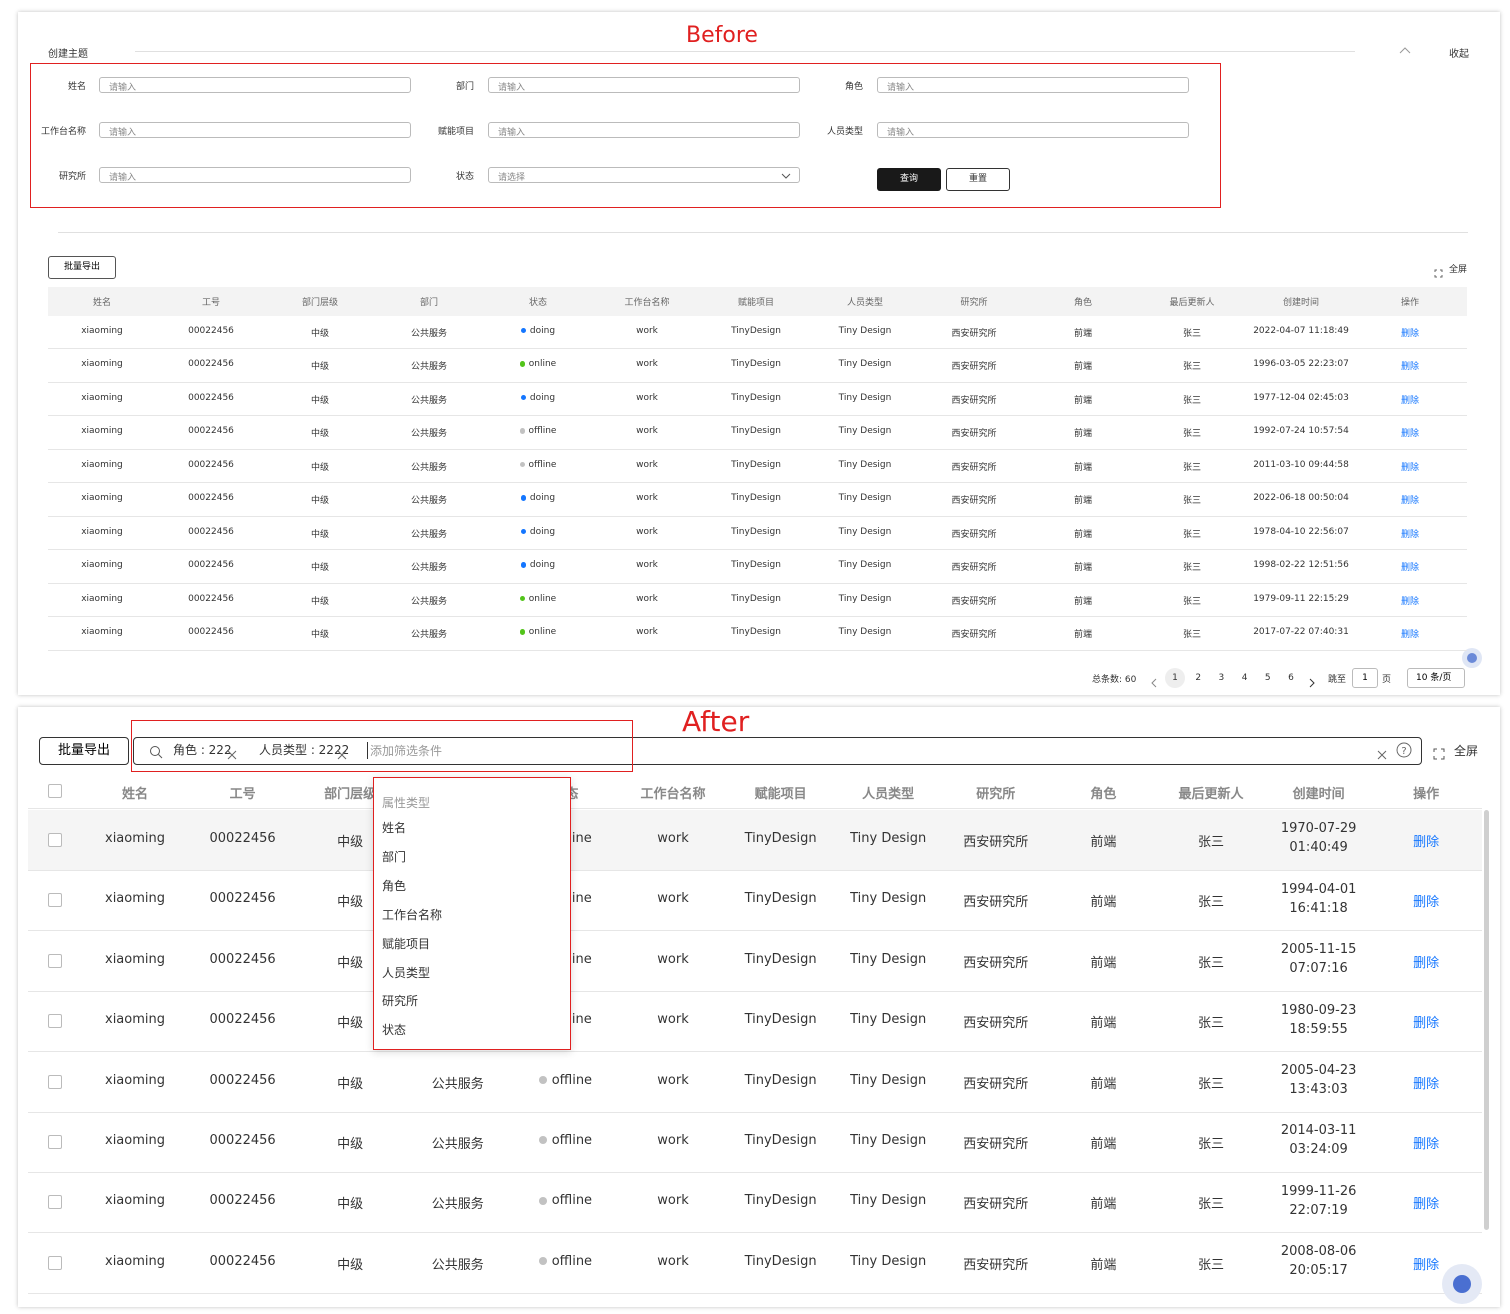 This screenshot has height=1314, width=1510. What do you see at coordinates (1405, 50) in the screenshot?
I see `collapse-icon` at bounding box center [1405, 50].